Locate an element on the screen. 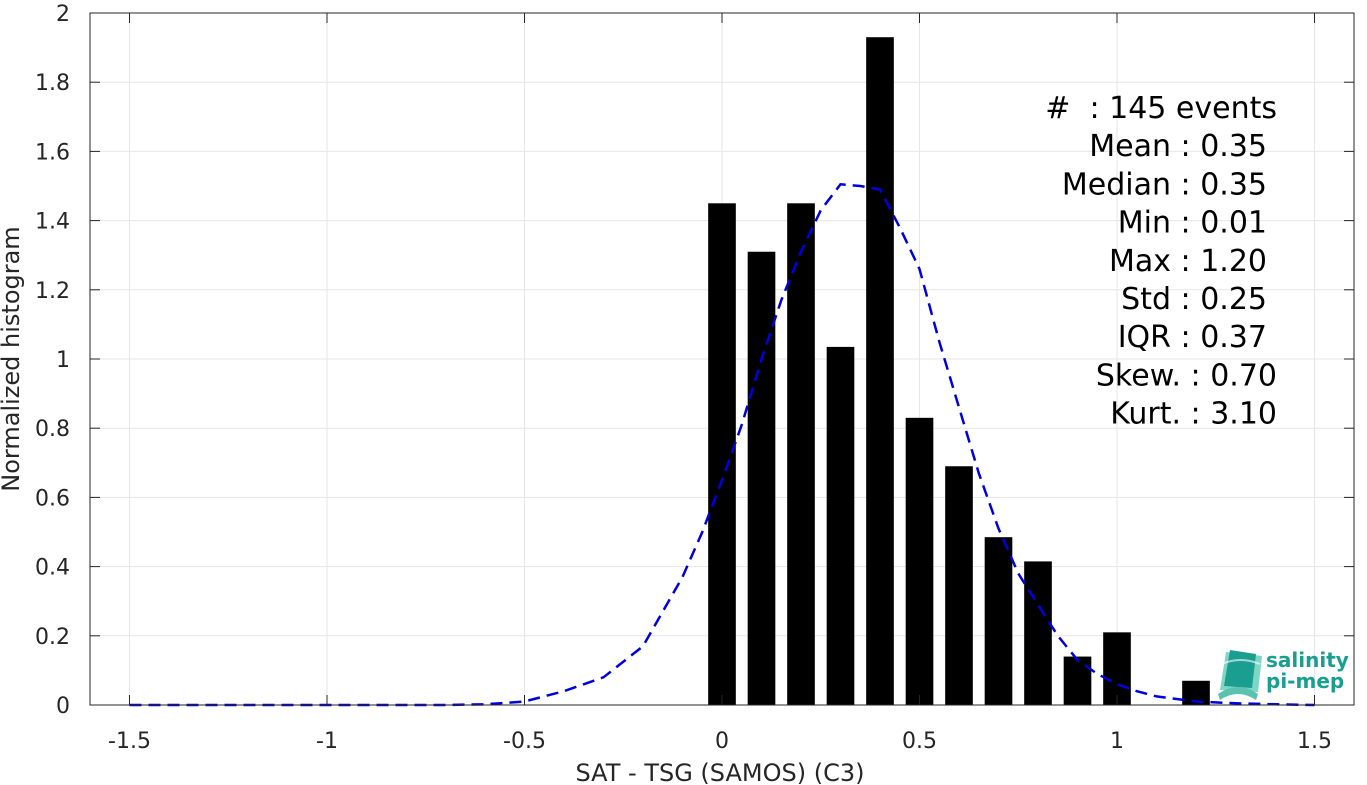  stat-line: IQR : 0.37 is located at coordinates (1192, 337).